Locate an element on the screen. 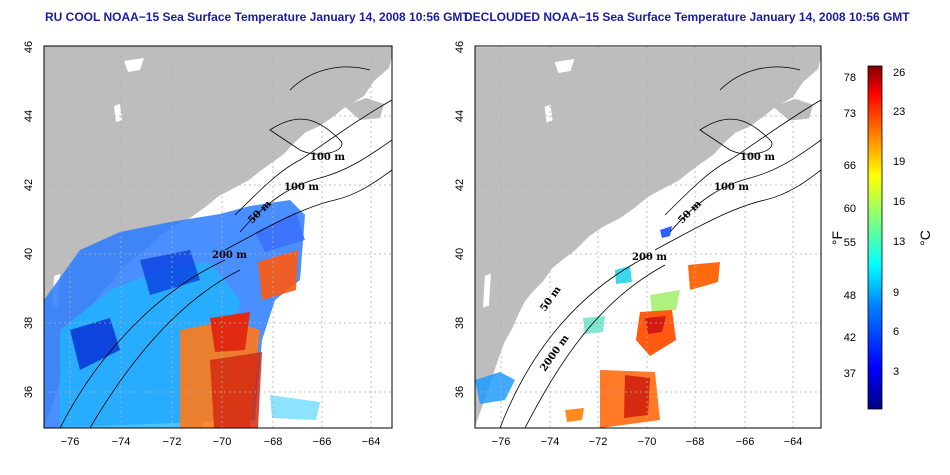  right-contour-label-100m-a: 100 m is located at coordinates (757, 157).